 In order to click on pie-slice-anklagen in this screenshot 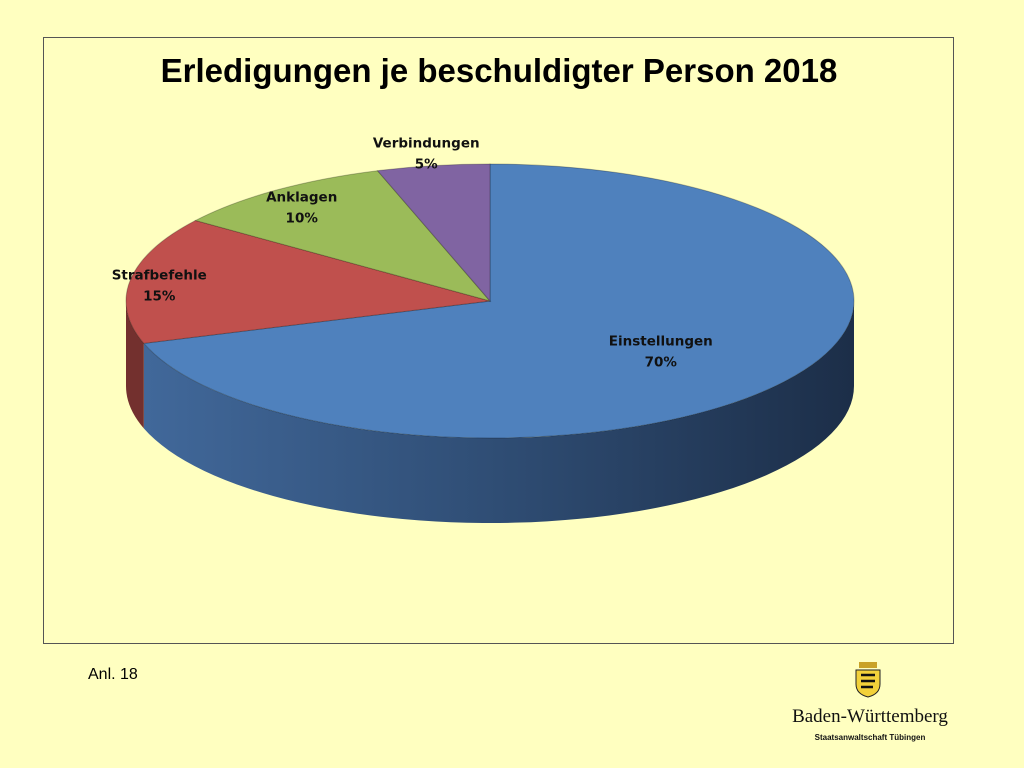, I will do `click(343, 236)`.